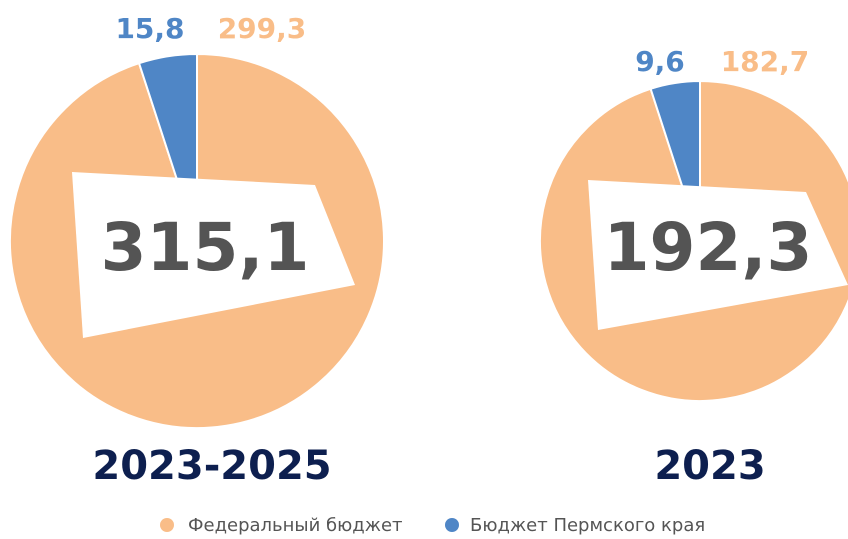  What do you see at coordinates (709, 466) in the screenshot?
I see `pie-title: 2023` at bounding box center [709, 466].